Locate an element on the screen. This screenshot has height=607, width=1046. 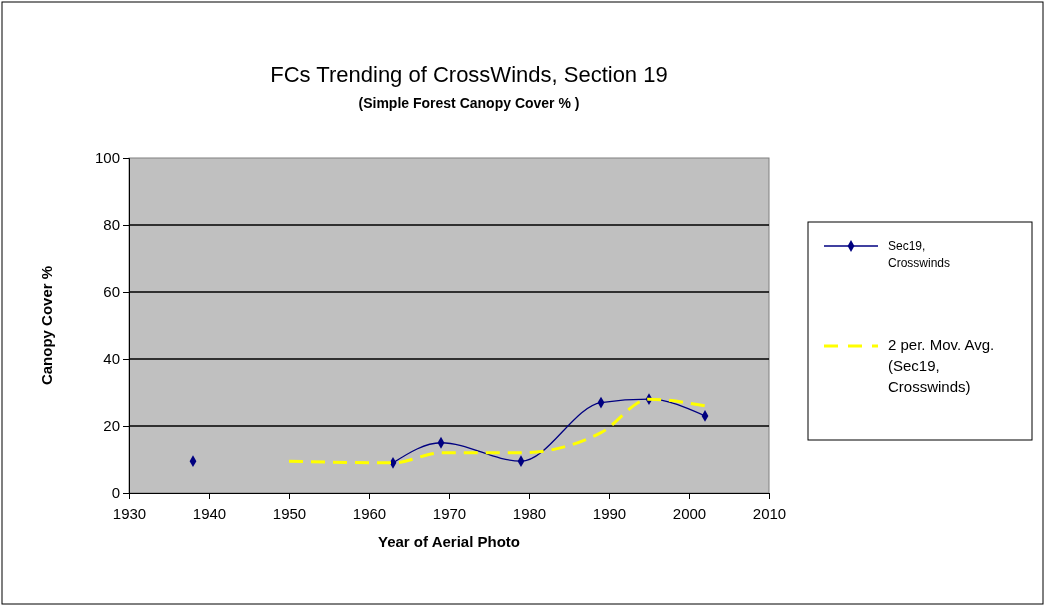
y-tick-label: 0 is located at coordinates (115, 493).